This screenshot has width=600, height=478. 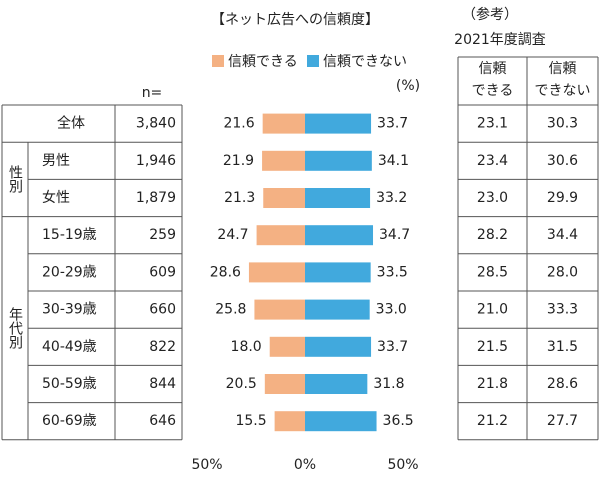 I want to click on ref-value: 28.5, so click(x=492, y=272).